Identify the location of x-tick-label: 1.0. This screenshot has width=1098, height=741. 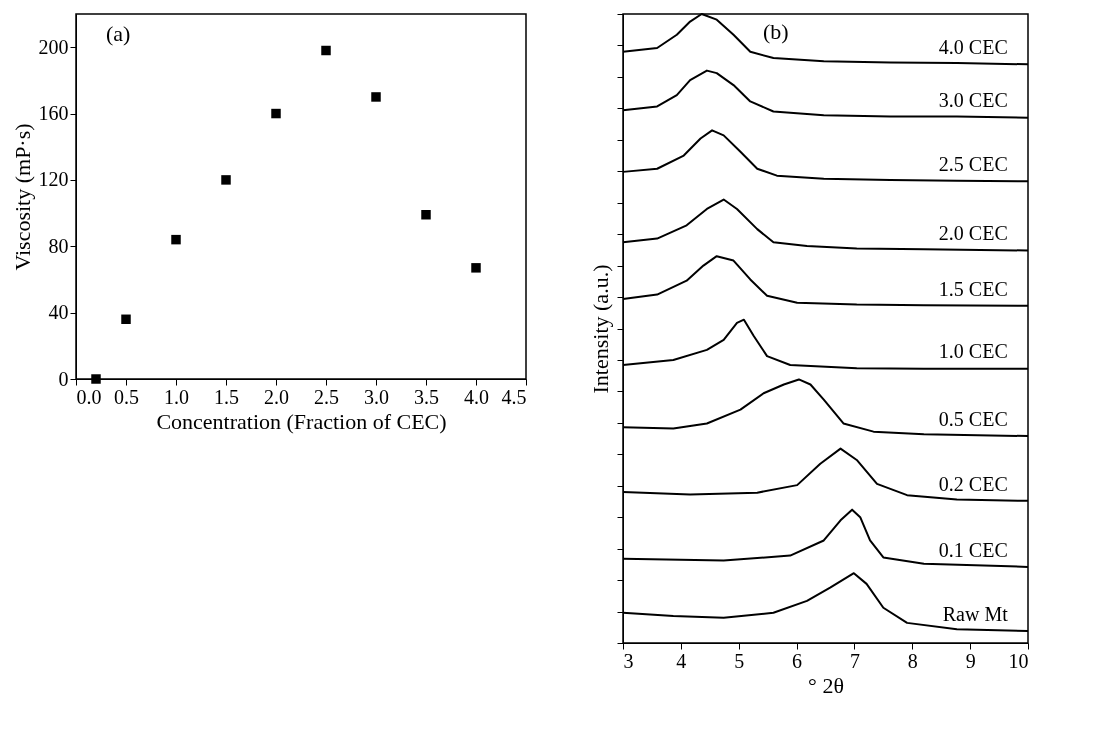
(176, 396).